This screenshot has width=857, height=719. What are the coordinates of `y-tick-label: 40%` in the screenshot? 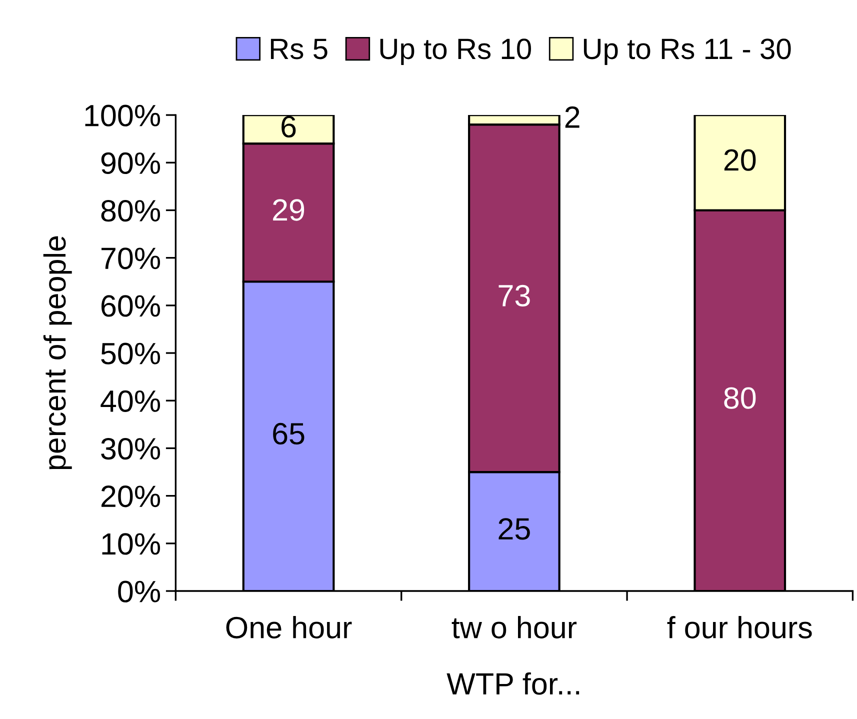 It's located at (130, 401).